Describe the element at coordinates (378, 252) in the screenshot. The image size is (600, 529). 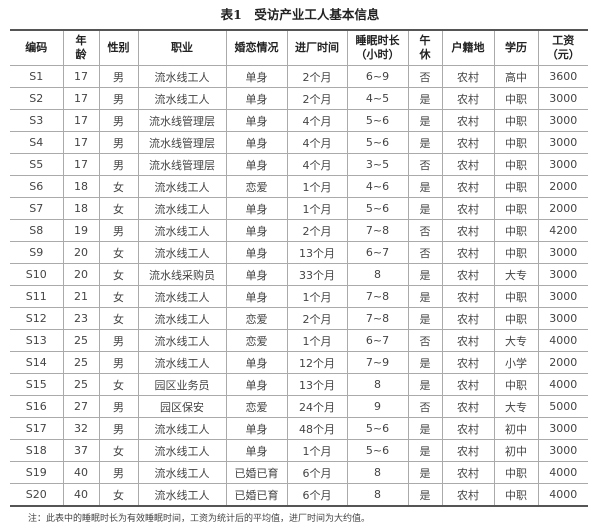
I see `table-cell: 6~7` at that location.